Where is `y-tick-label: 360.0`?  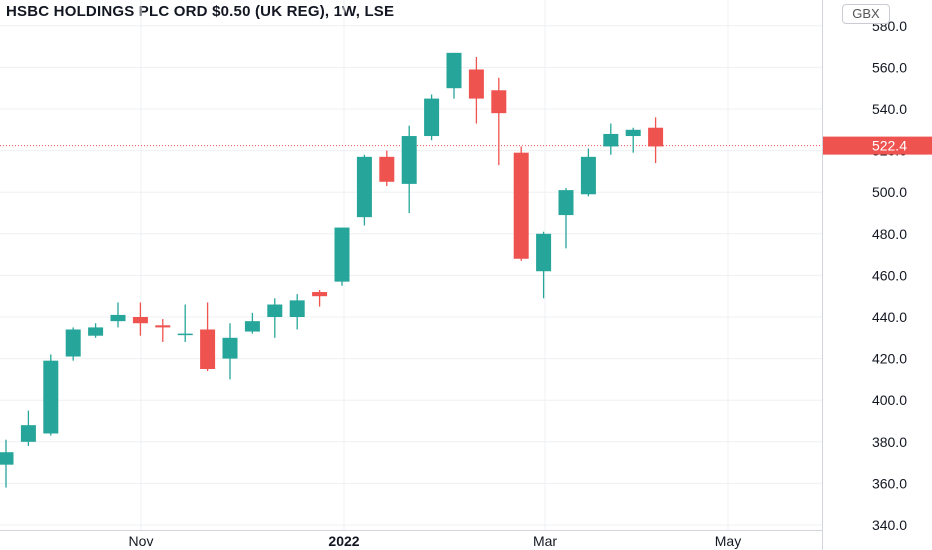 y-tick-label: 360.0 is located at coordinates (889, 483).